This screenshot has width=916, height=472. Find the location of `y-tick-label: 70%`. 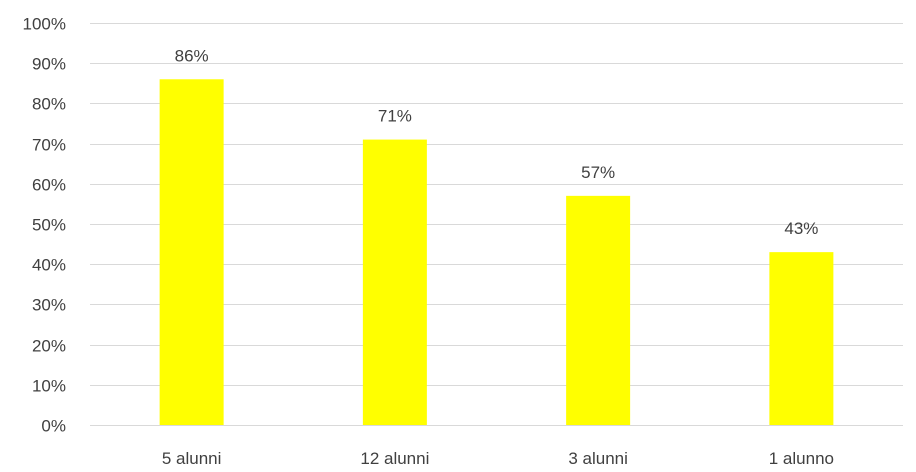

y-tick-label: 70% is located at coordinates (49, 145).